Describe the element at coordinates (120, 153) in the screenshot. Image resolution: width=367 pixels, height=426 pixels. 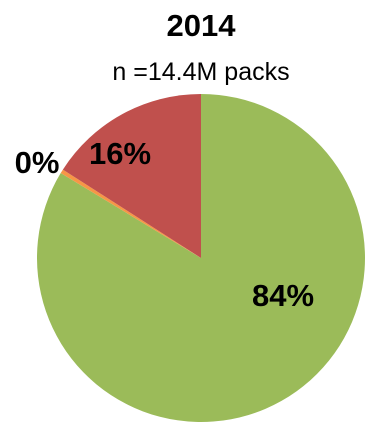
I see `slice-label-16: 16%` at that location.